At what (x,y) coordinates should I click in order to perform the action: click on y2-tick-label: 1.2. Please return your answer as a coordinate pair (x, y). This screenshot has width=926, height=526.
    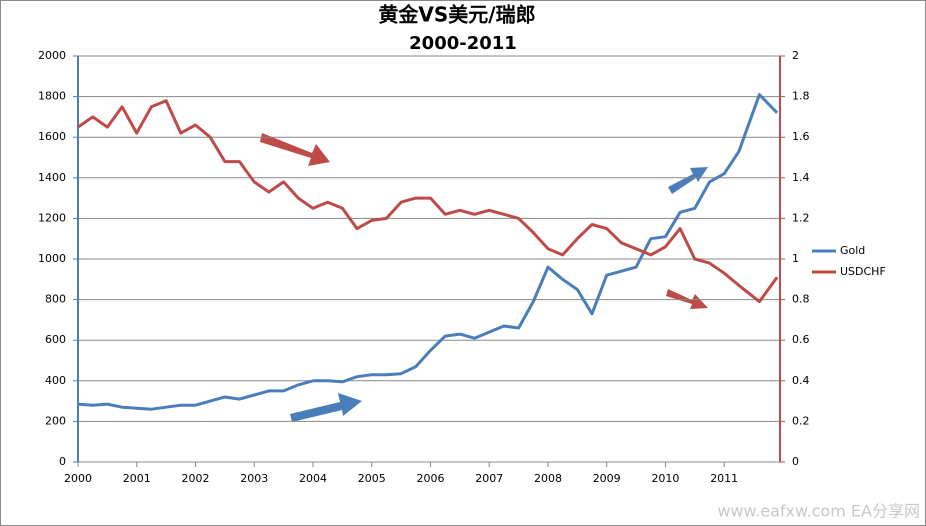
    Looking at the image, I should click on (801, 217).